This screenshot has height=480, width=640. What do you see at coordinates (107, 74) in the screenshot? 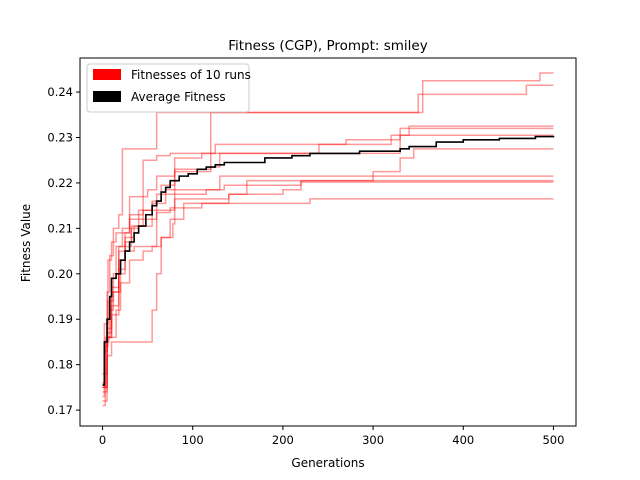
I see `legend-swatch-runs` at bounding box center [107, 74].